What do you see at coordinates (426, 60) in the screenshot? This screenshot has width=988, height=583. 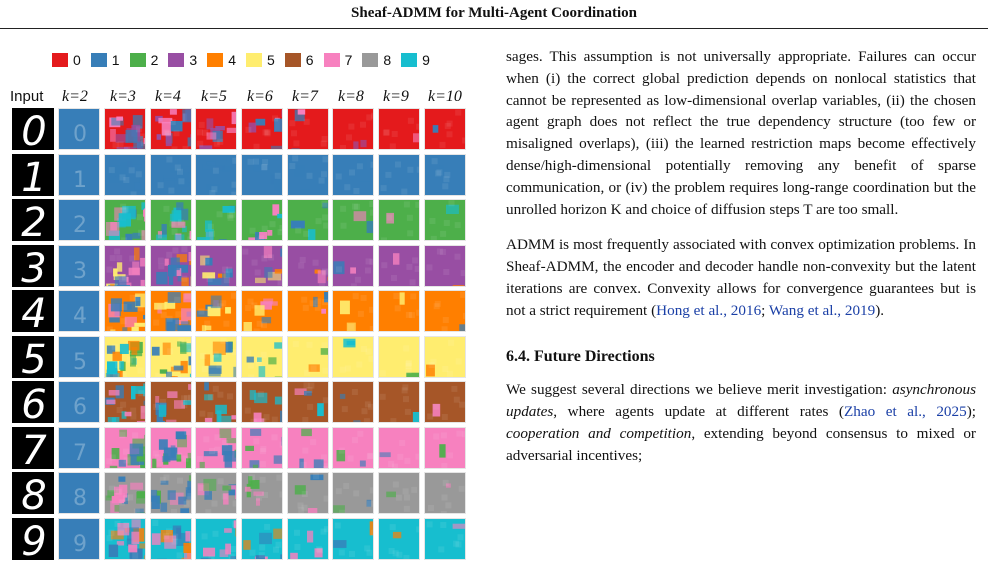 I see `legend-label: 9` at bounding box center [426, 60].